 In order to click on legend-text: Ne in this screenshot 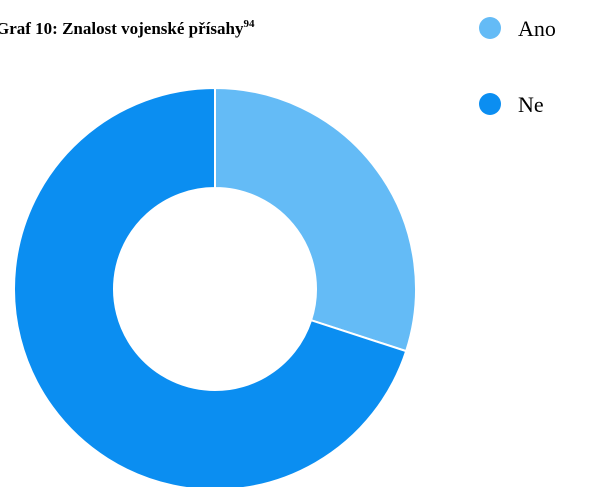, I will do `click(531, 104)`.